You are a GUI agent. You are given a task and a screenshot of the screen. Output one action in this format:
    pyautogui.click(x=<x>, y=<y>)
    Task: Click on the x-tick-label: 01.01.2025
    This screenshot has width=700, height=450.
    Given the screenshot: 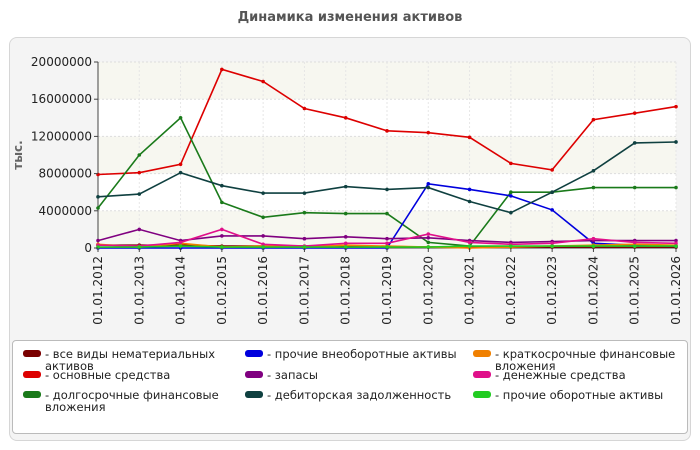 What is the action you would take?
    pyautogui.click(x=635, y=290)
    